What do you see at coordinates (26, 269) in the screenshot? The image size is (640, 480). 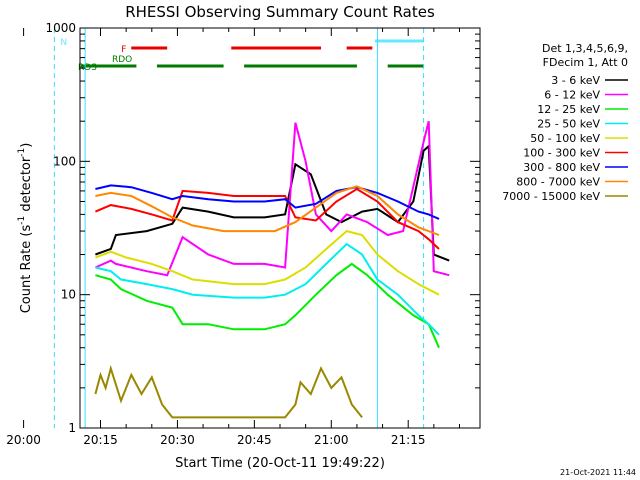 I see `y-axis-label-part-1: Count Rate (s` at bounding box center [26, 269].